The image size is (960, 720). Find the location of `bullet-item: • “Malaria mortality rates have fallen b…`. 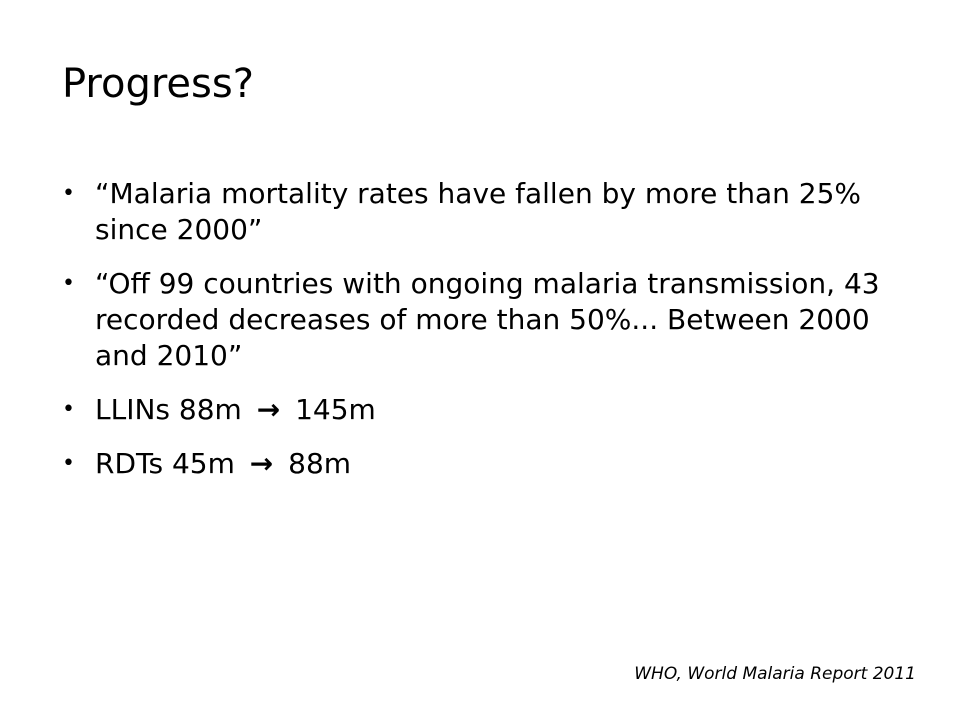

bullet-item: • “Malaria mortality rates have fallen b… is located at coordinates (477, 212).